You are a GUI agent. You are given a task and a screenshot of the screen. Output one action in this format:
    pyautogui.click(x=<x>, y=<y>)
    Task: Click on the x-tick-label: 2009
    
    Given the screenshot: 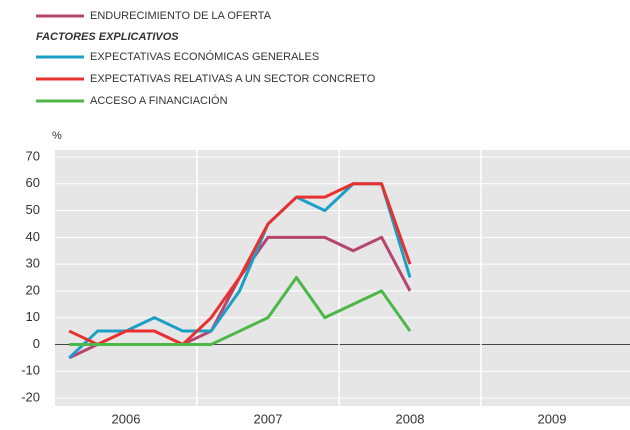 What is the action you would take?
    pyautogui.click(x=552, y=418)
    